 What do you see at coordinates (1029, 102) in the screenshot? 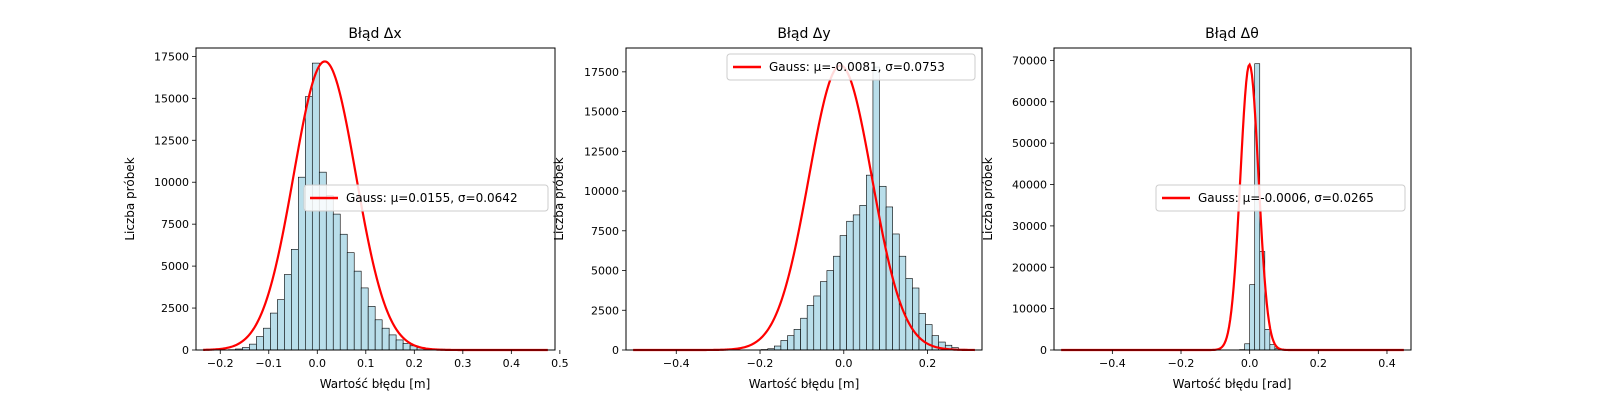
I see `y-tick-label: 60000` at bounding box center [1029, 102].